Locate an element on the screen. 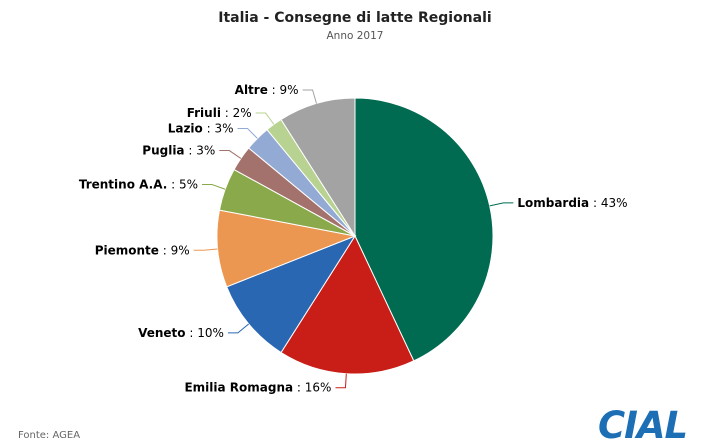 The width and height of the screenshot is (703, 448). data-label-piemonte: Piemonte : 9% is located at coordinates (142, 250).